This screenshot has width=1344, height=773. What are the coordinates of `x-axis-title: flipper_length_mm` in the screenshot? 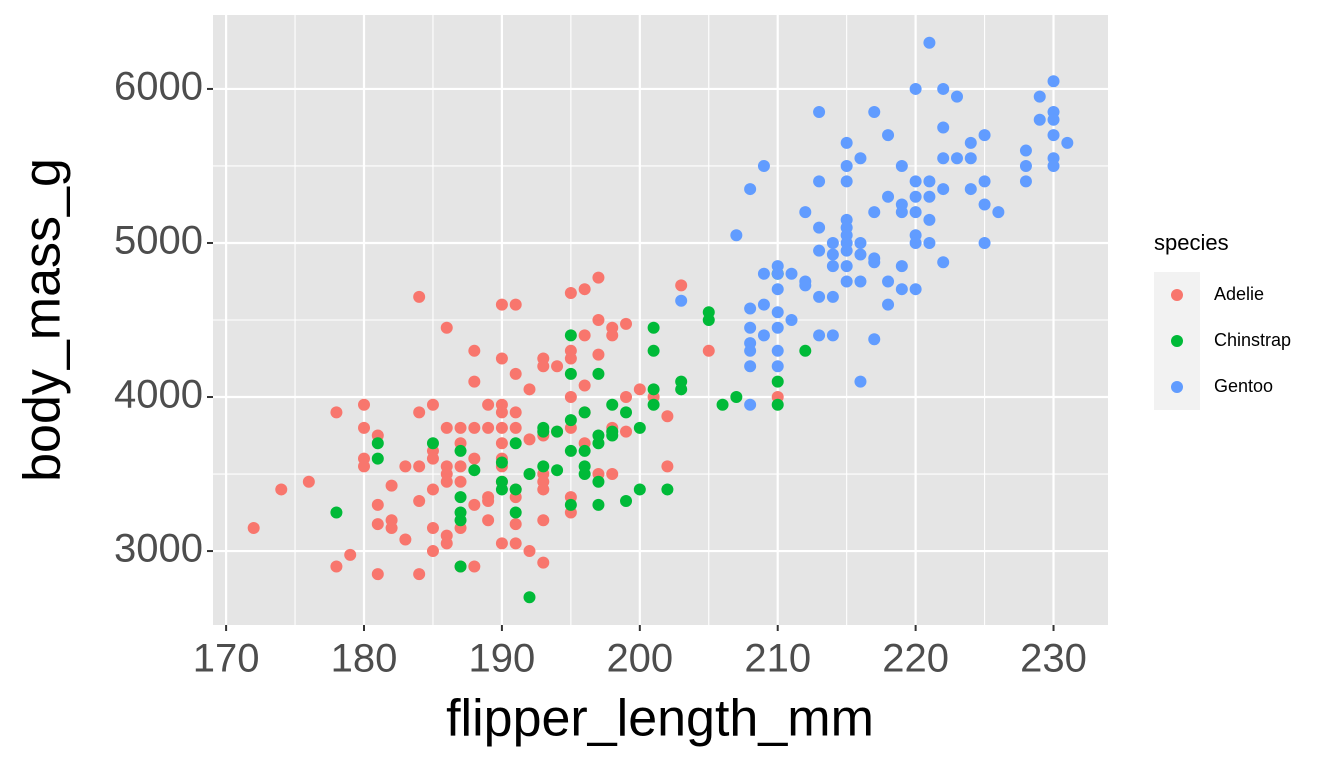 It's located at (660, 719).